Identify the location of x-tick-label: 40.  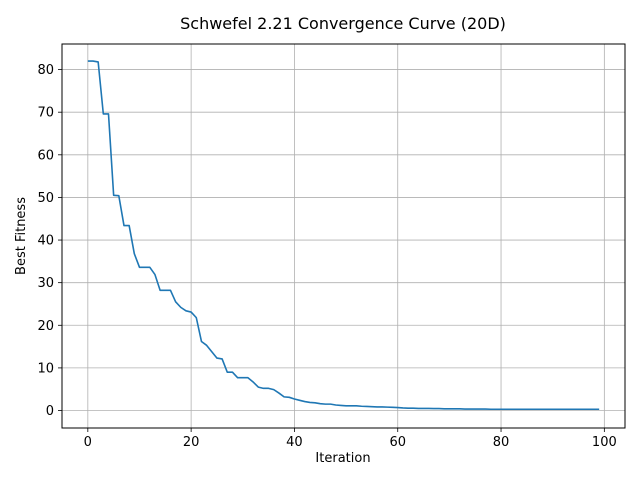
(294, 442).